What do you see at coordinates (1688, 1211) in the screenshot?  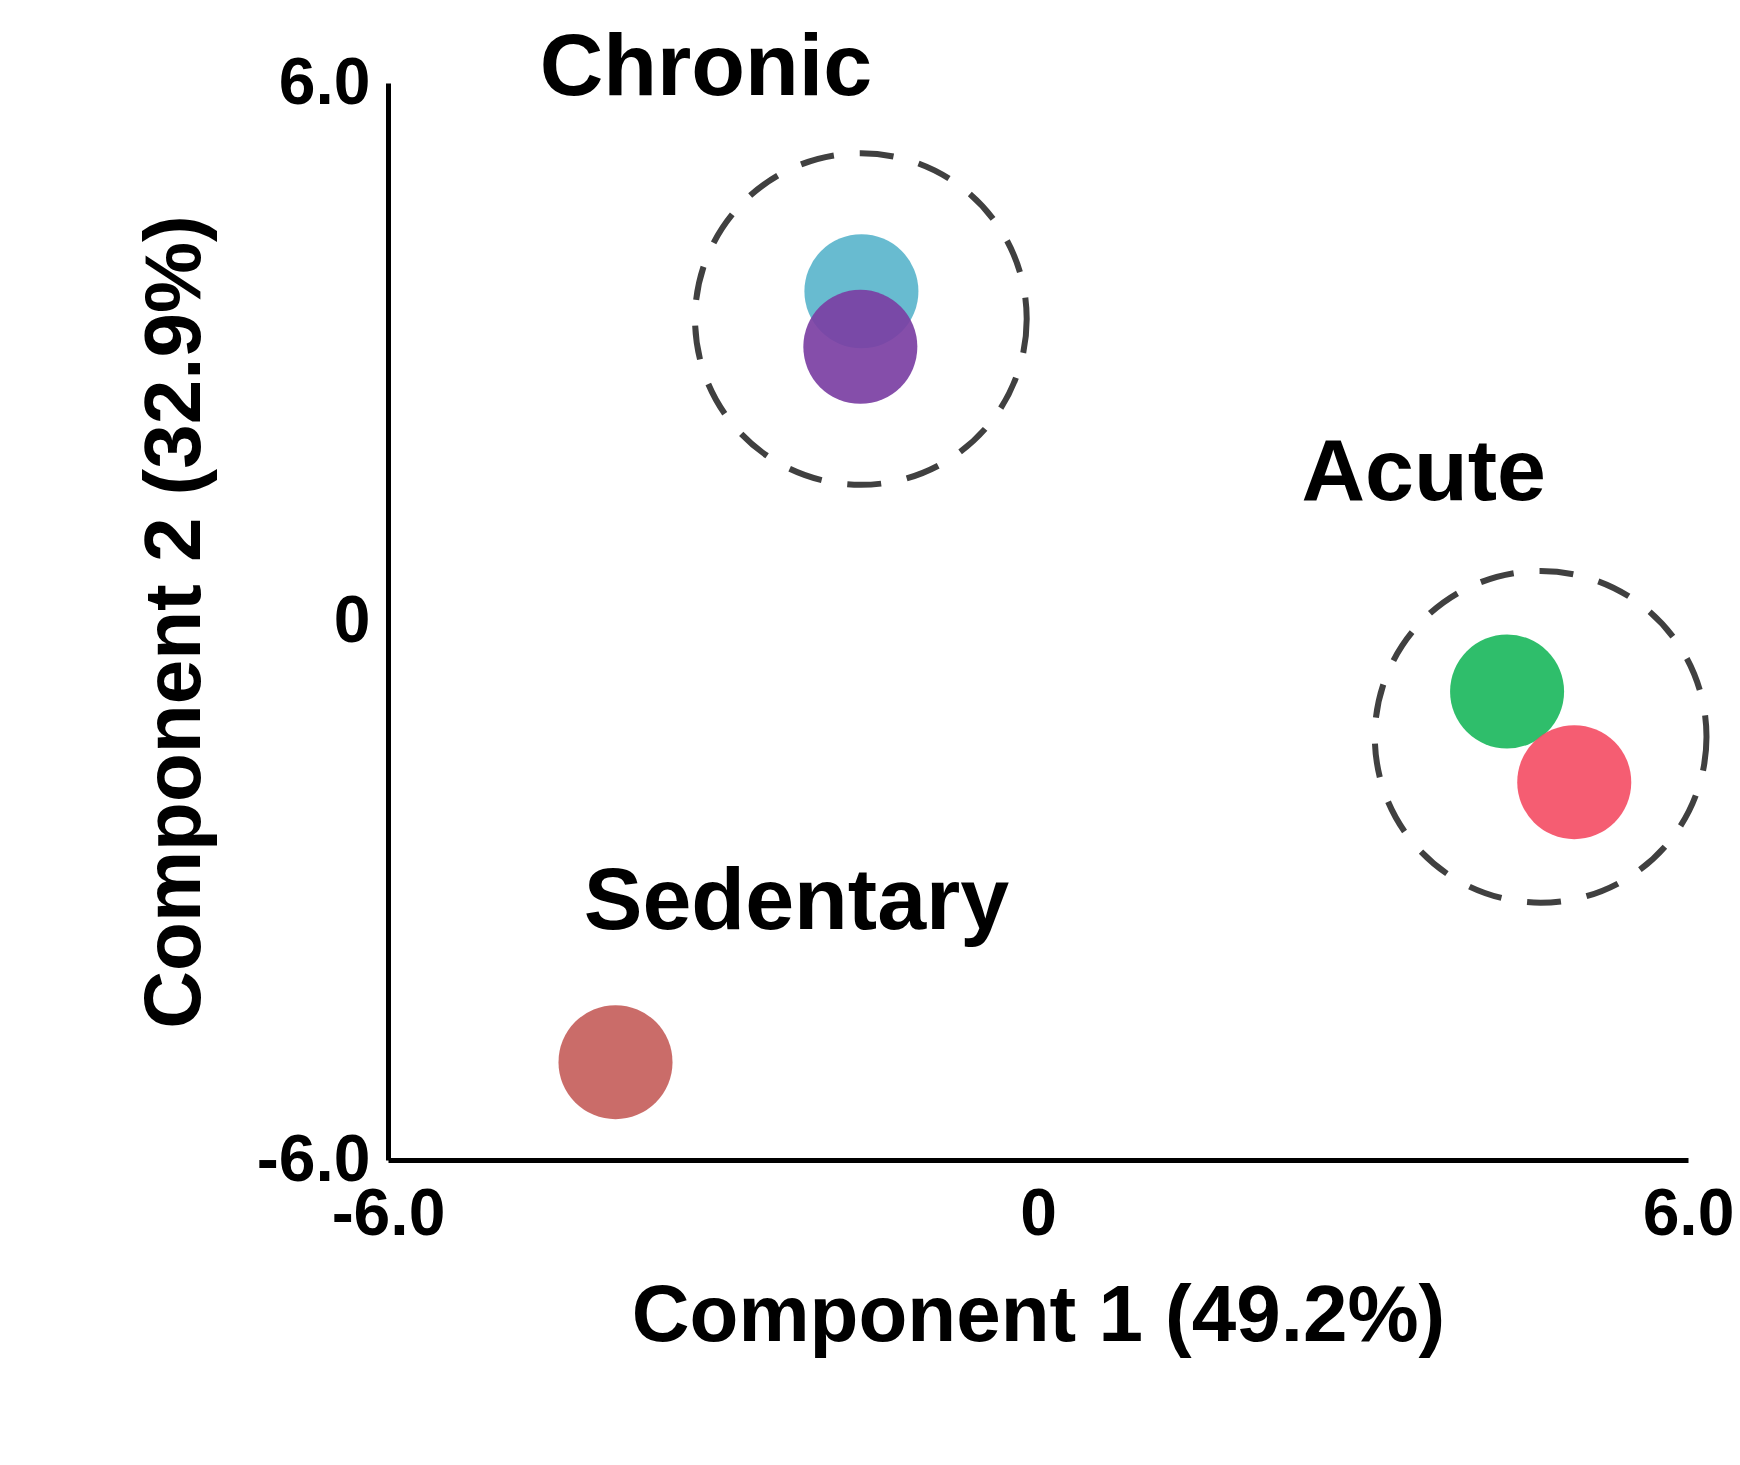 I see `x-tick-label: 6.0` at bounding box center [1688, 1211].